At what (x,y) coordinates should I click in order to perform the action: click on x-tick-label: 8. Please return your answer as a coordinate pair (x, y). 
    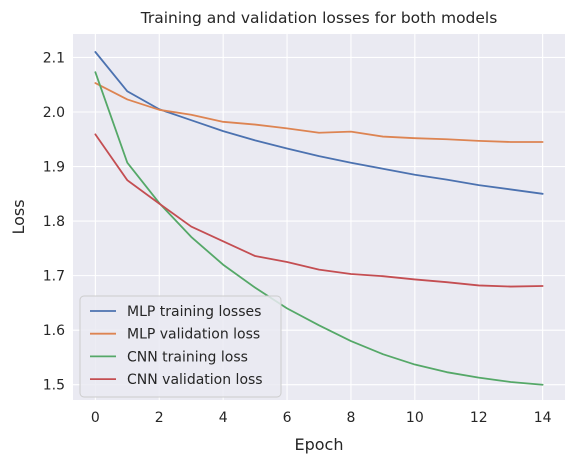
    Looking at the image, I should click on (350, 418).